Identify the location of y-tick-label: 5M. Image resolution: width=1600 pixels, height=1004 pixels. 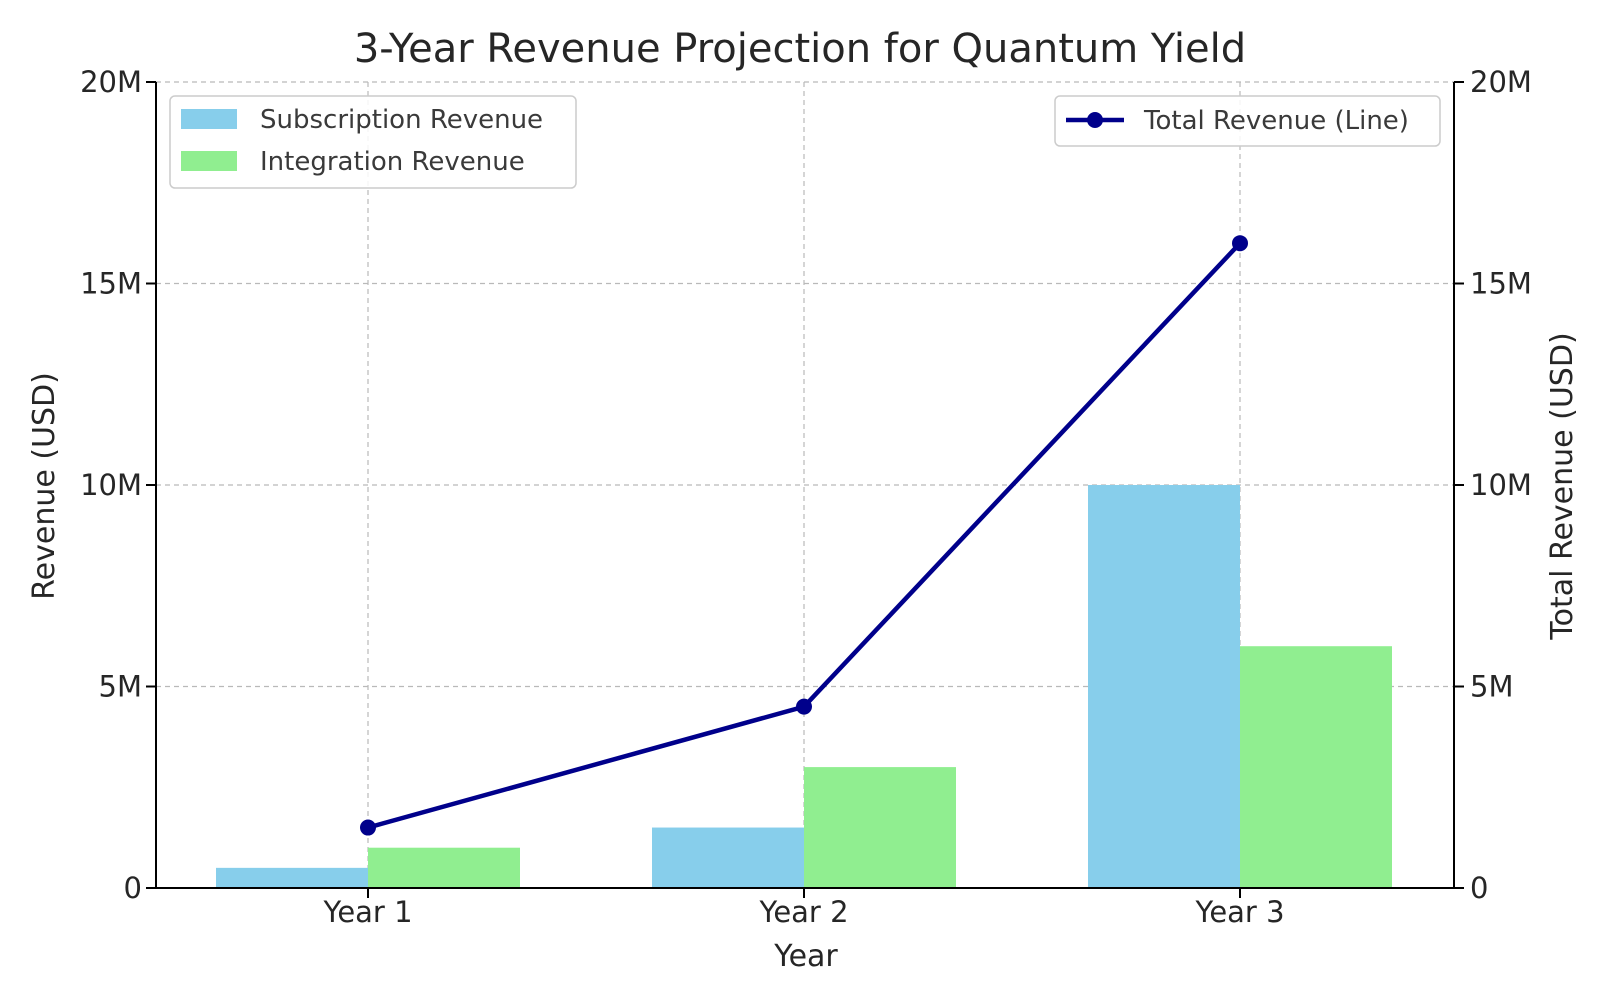
(120, 687).